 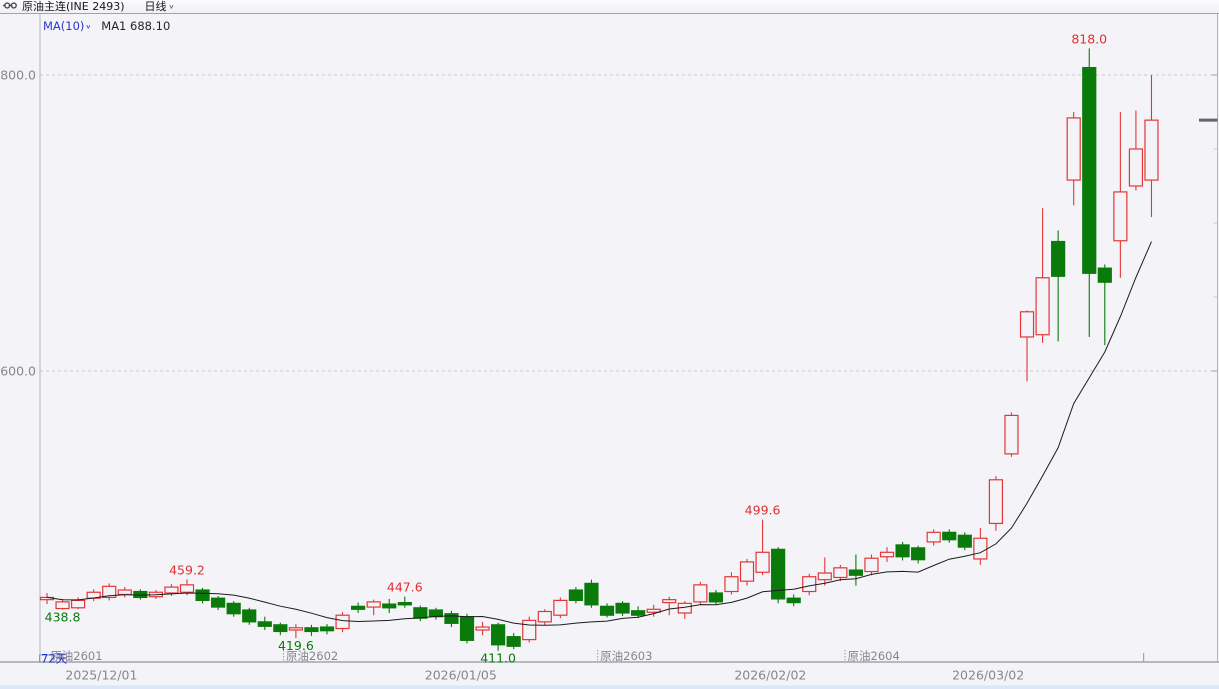 I want to click on x-axis-date-label: 2026/01/05, so click(x=461, y=675).